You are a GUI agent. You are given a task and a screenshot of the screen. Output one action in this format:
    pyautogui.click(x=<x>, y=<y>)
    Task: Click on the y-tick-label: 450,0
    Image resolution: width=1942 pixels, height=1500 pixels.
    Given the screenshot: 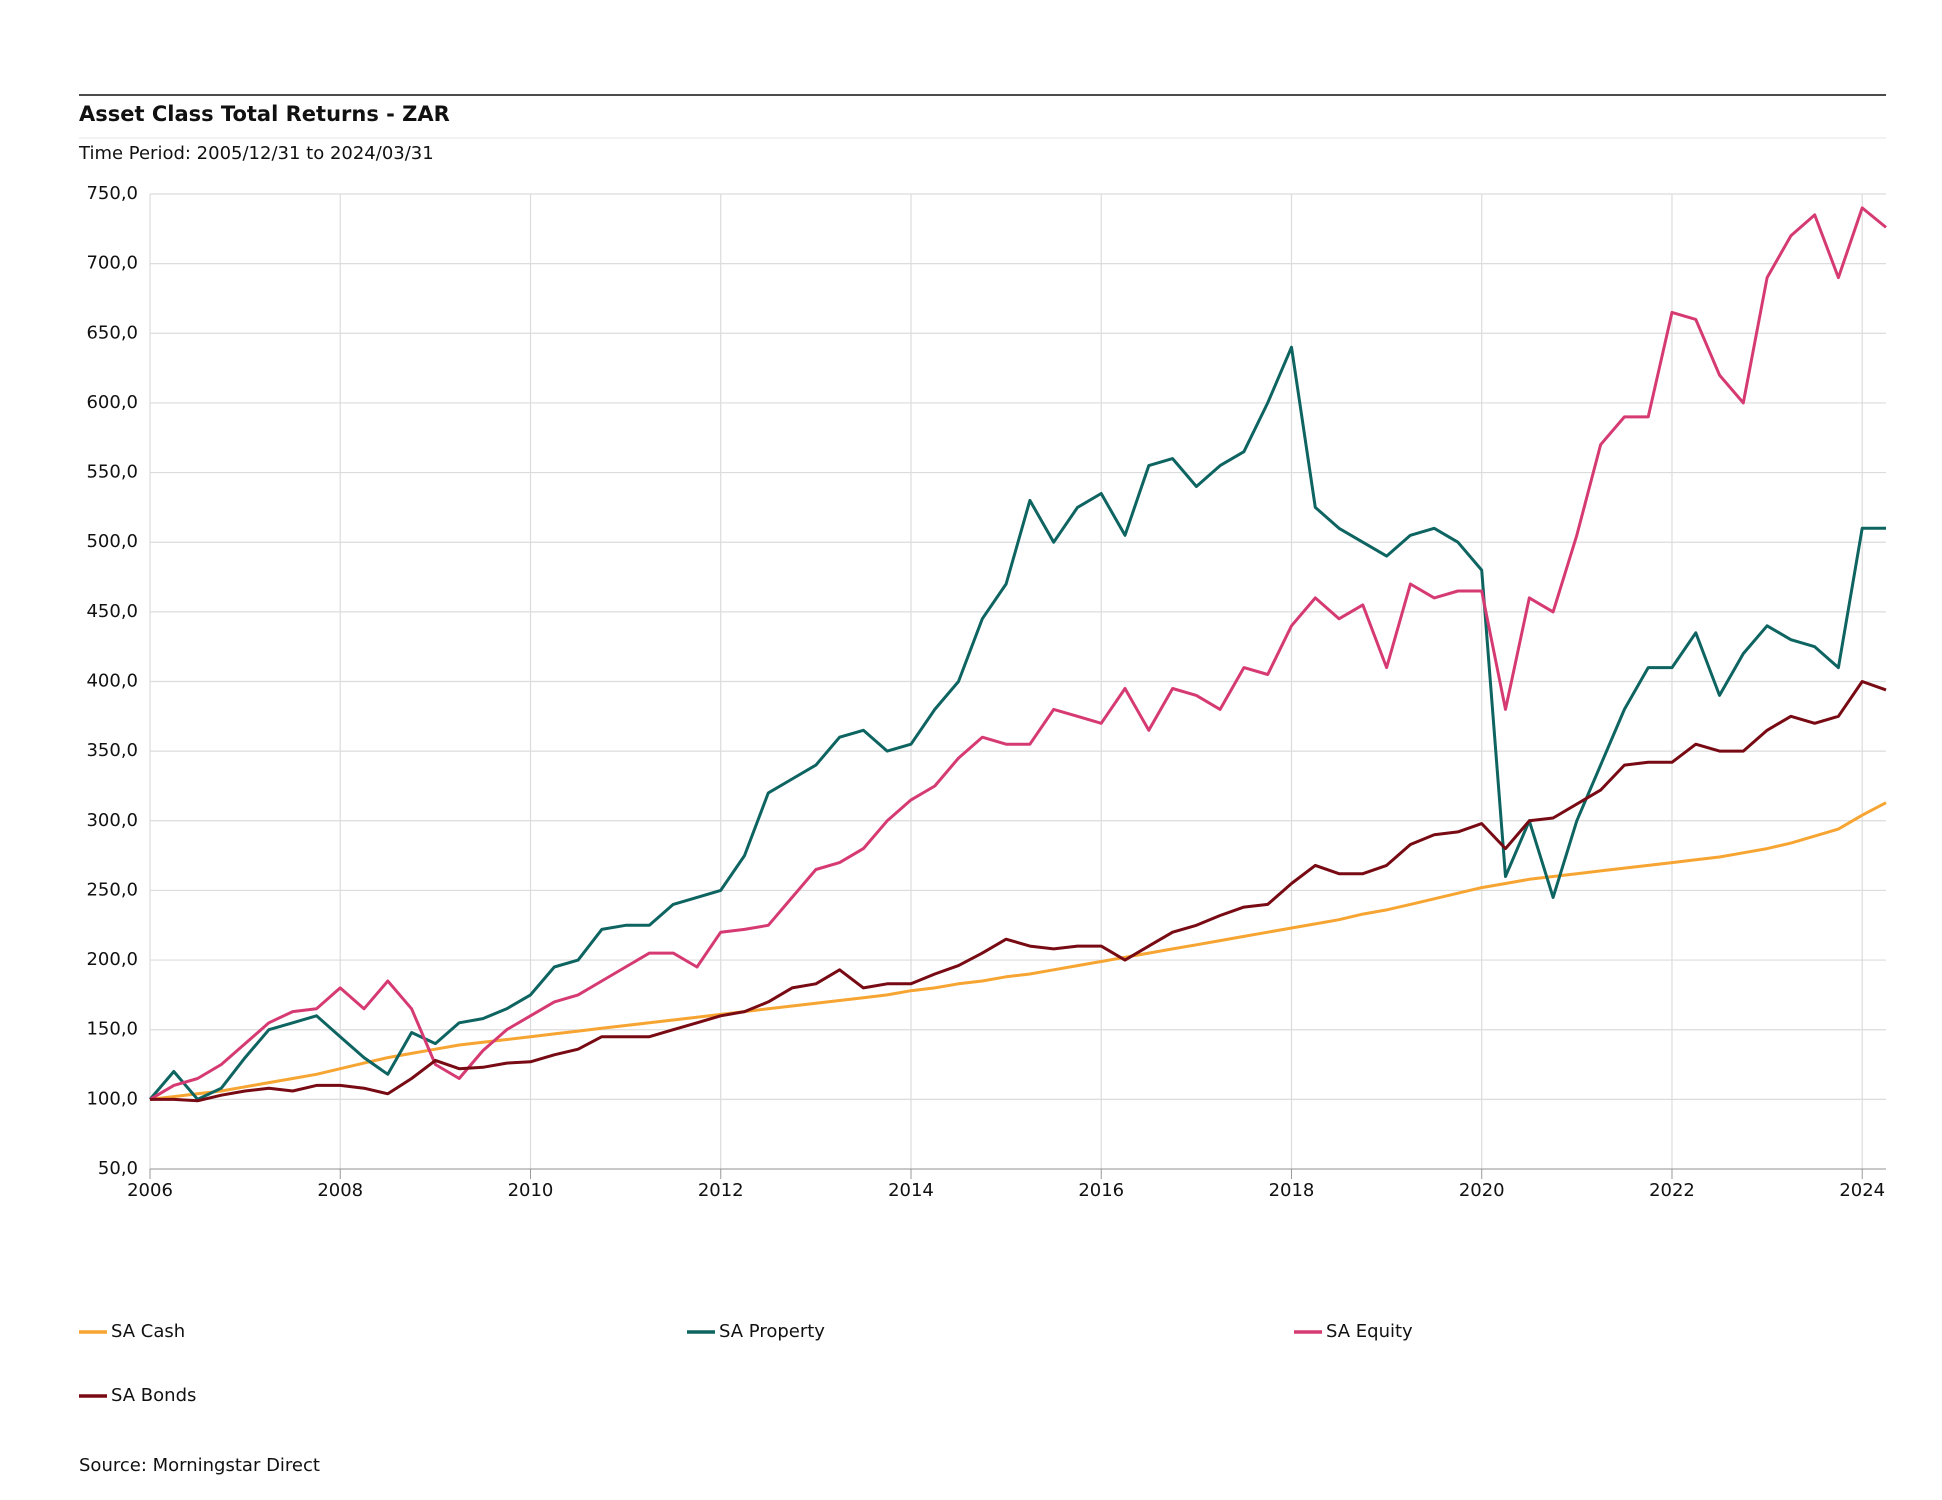 What is the action you would take?
    pyautogui.click(x=112, y=611)
    